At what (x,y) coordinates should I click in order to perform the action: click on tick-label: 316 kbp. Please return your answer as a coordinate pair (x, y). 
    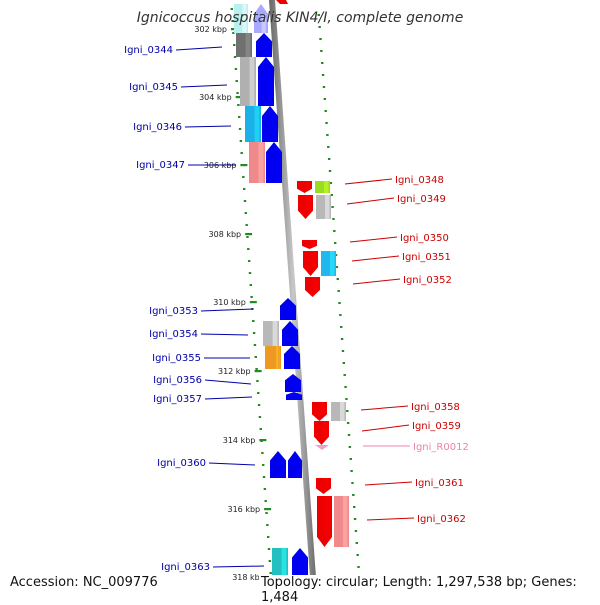
    Looking at the image, I should click on (244, 509).